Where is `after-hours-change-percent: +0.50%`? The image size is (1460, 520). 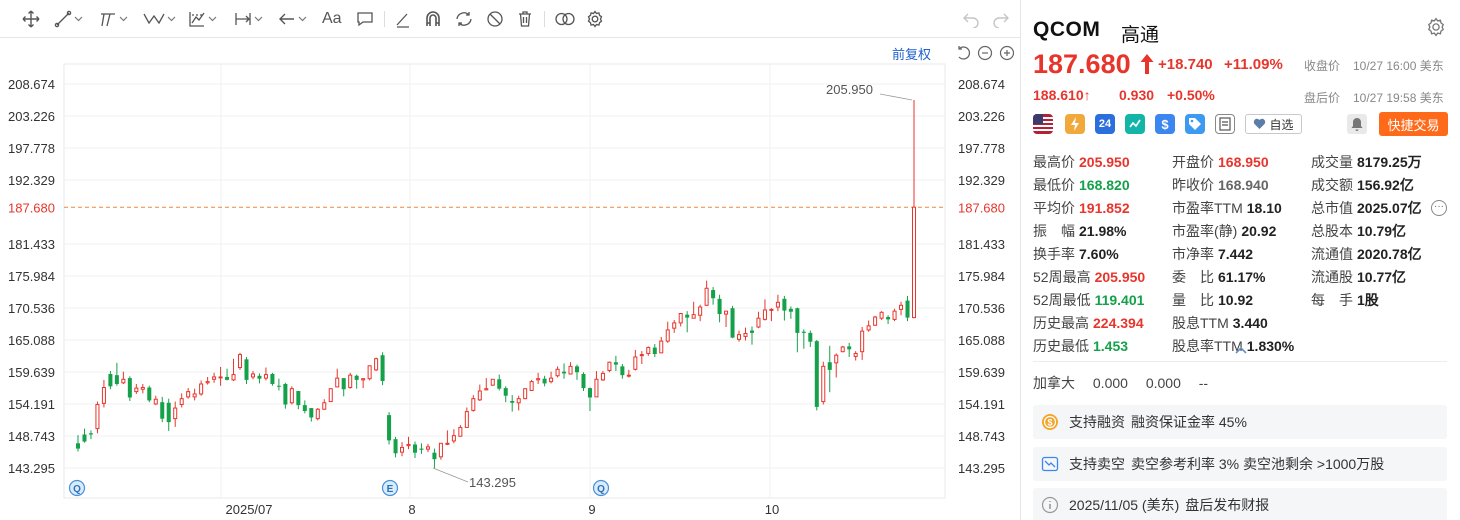 after-hours-change-percent: +0.50% is located at coordinates (1191, 95).